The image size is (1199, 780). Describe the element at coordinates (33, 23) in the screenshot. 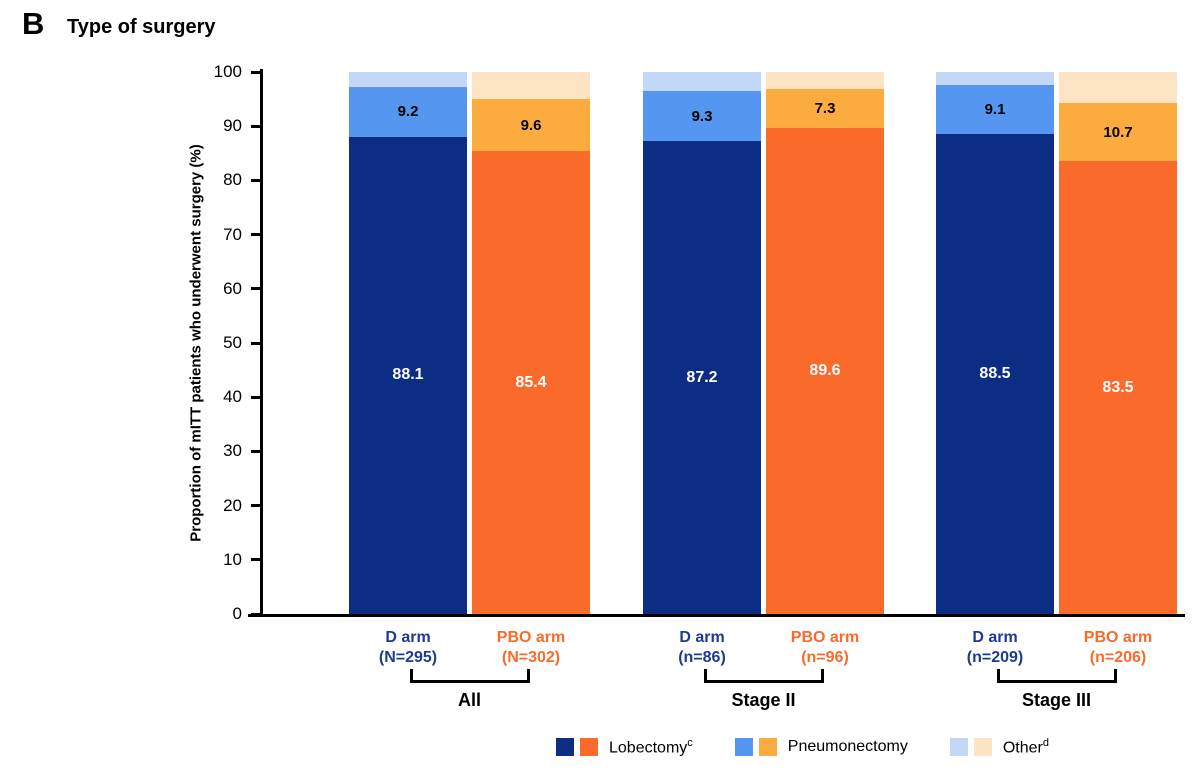

I see `panel-label: B` at that location.